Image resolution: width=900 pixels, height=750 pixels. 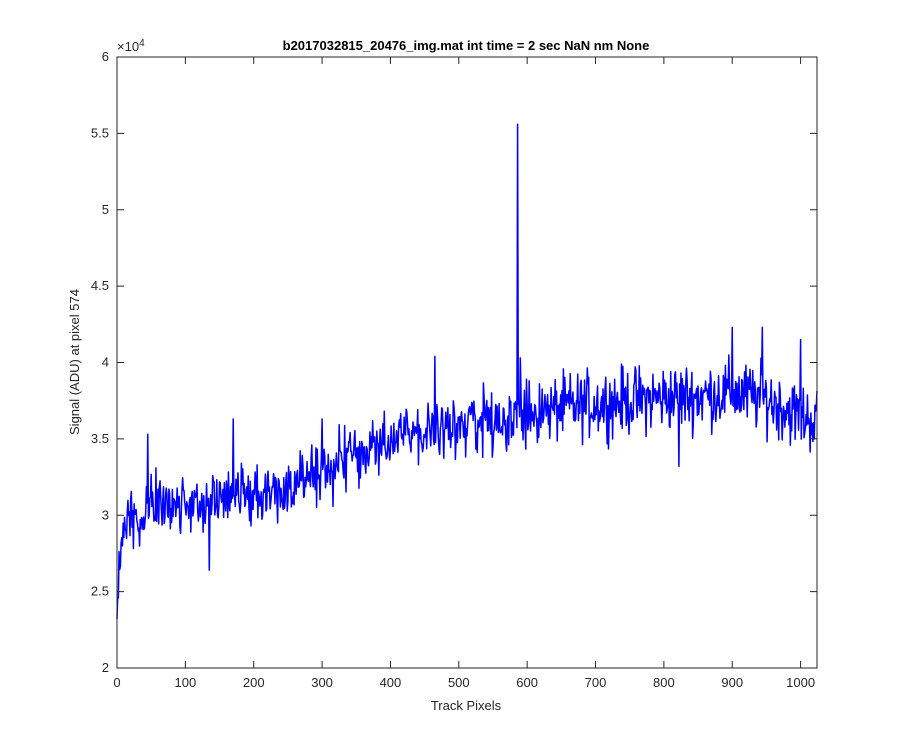 What do you see at coordinates (142, 43) in the screenshot?
I see `y-exponent-power: 4` at bounding box center [142, 43].